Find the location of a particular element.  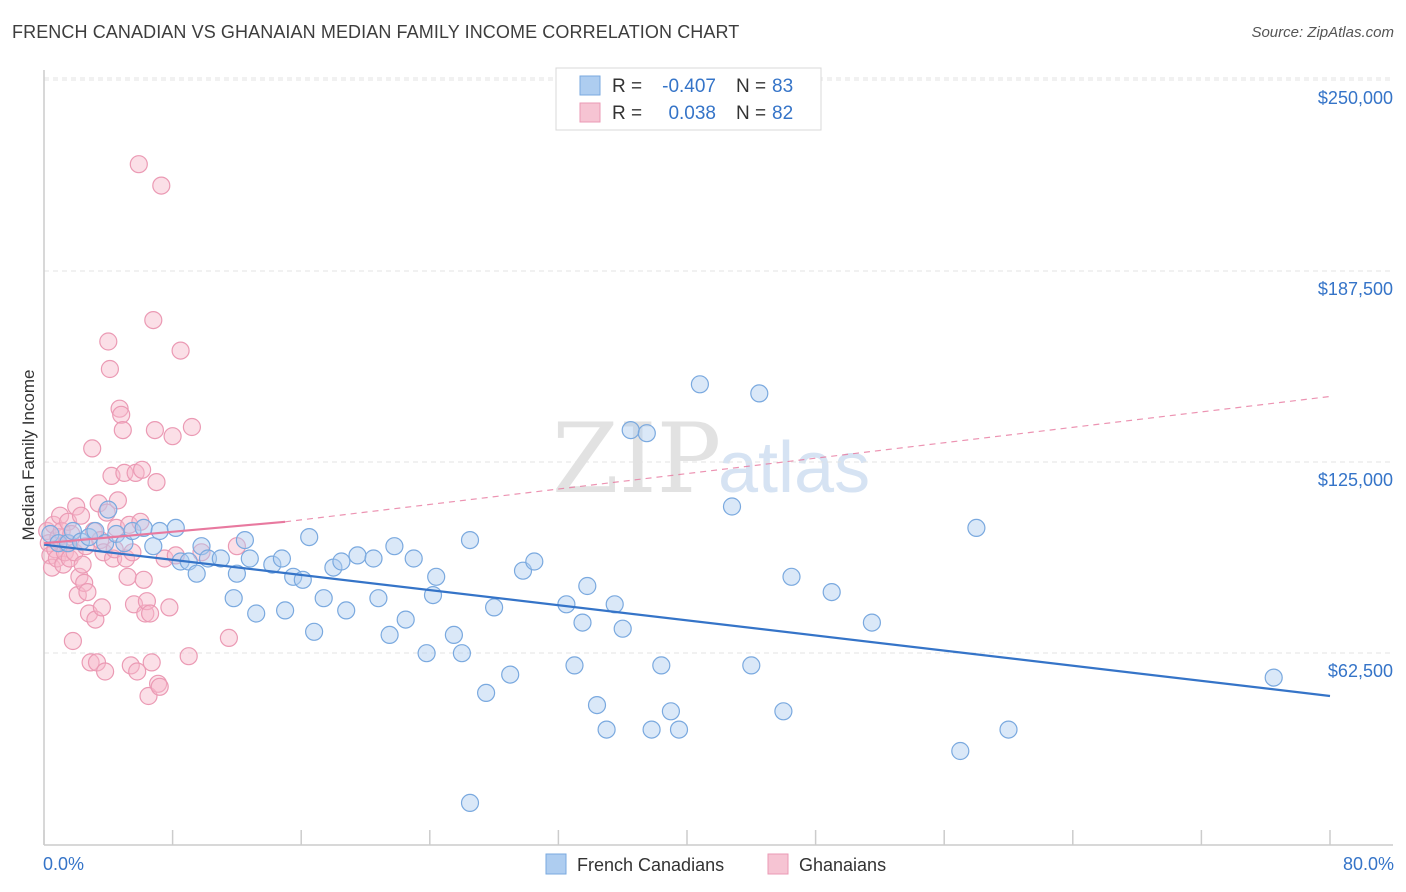

legend-swatch-ghanaians is located at coordinates (590, 112).